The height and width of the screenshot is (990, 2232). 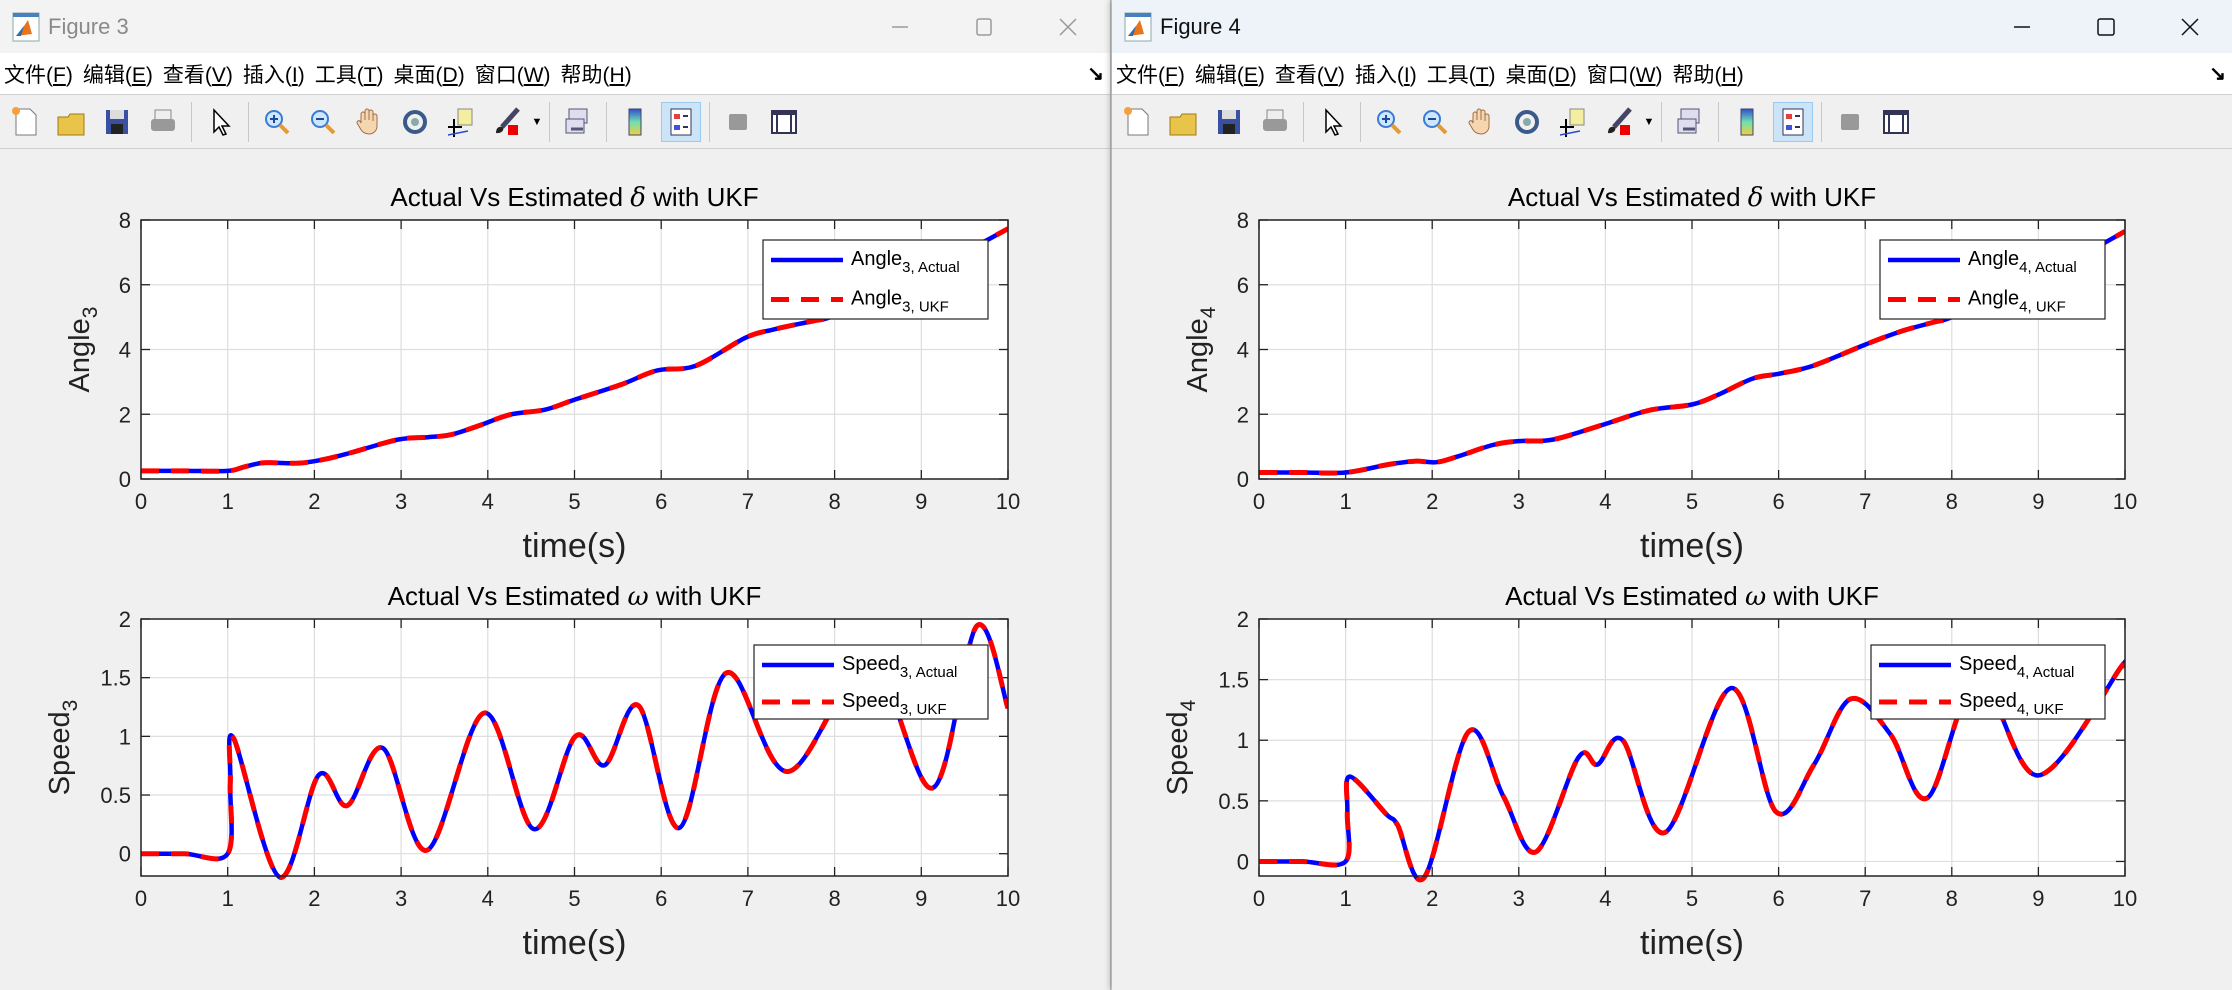 I want to click on rotate-3d-icon, so click(x=1527, y=121).